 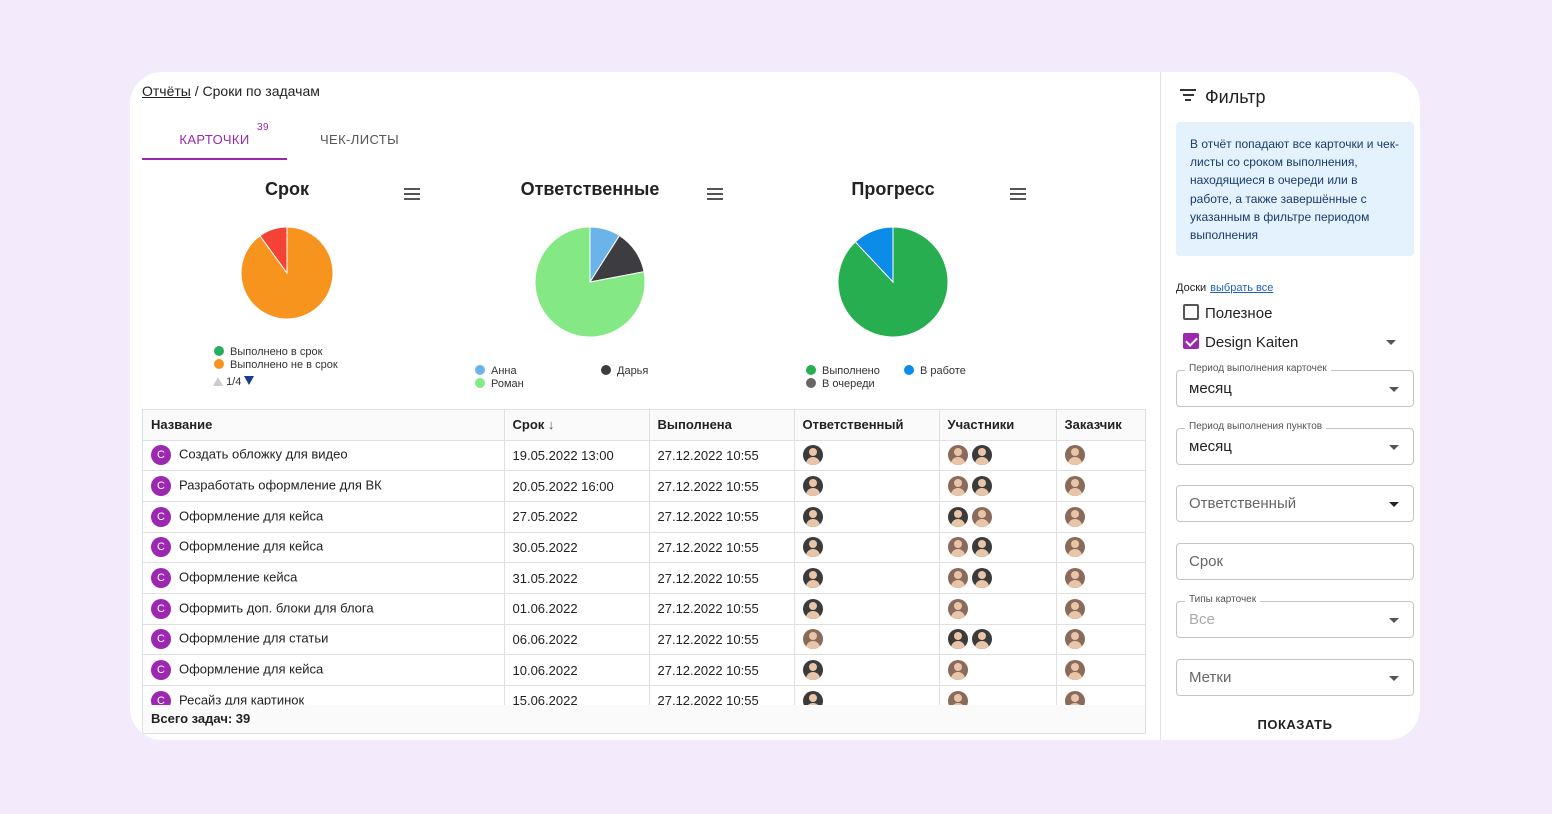 I want to click on item-period-label: Период выполнения пунктов, so click(x=1256, y=426).